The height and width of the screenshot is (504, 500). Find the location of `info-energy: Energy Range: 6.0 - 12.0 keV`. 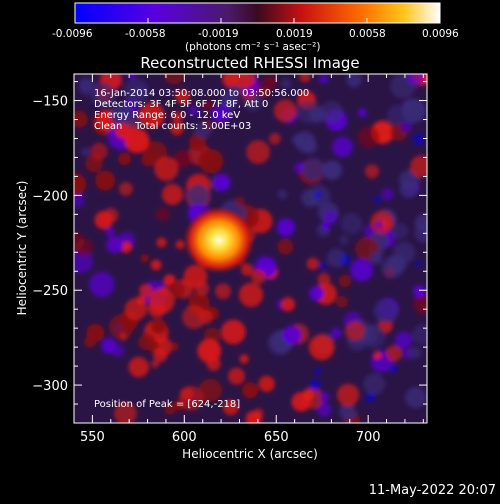

info-energy: Energy Range: 6.0 - 12.0 keV is located at coordinates (167, 115).